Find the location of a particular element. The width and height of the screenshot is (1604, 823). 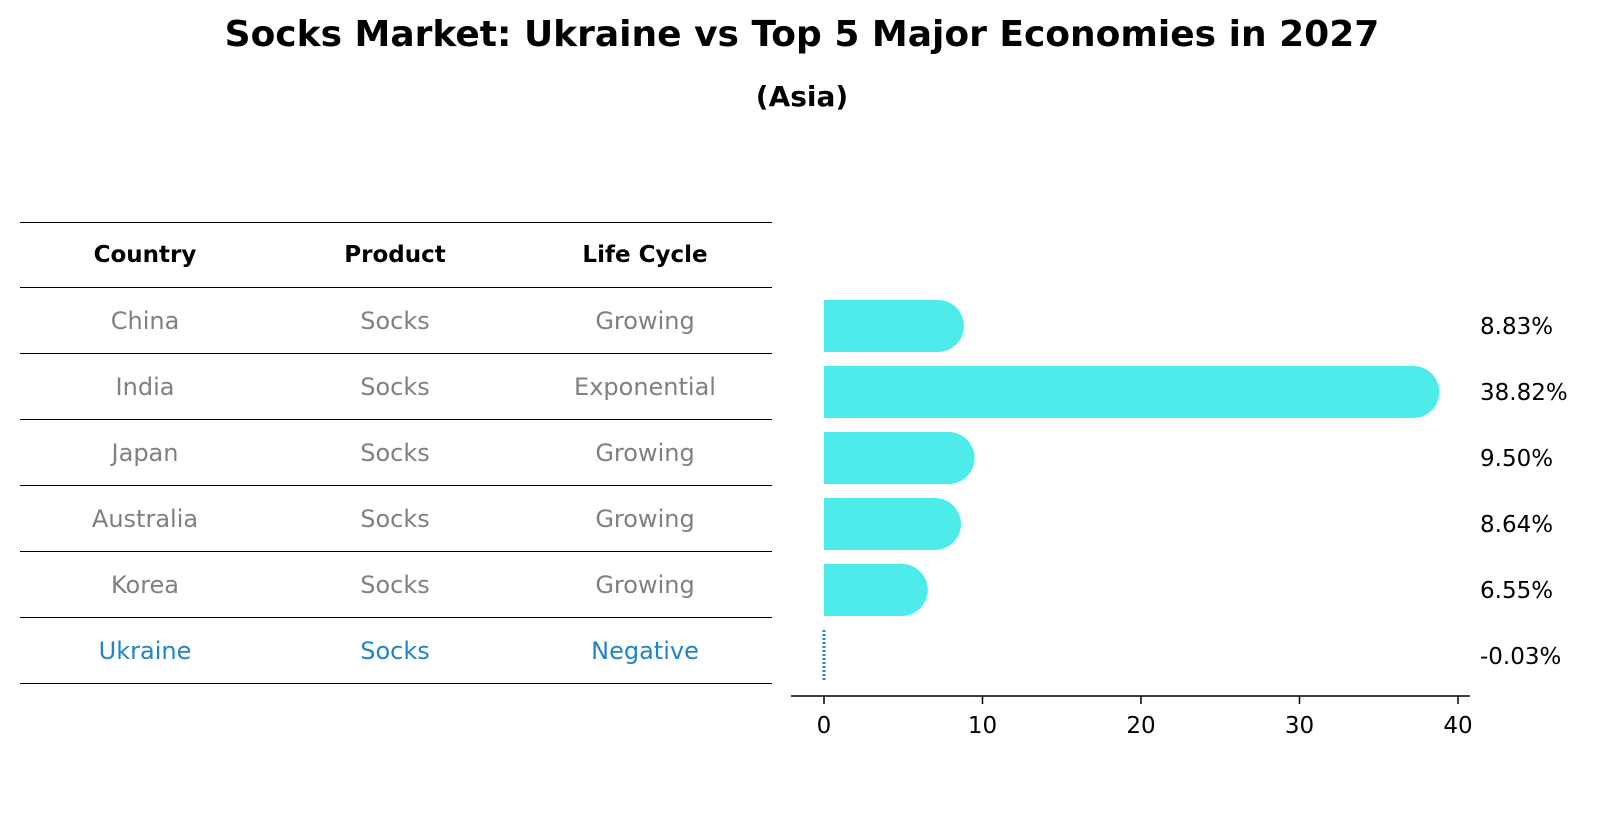

bar-china is located at coordinates (894, 326).